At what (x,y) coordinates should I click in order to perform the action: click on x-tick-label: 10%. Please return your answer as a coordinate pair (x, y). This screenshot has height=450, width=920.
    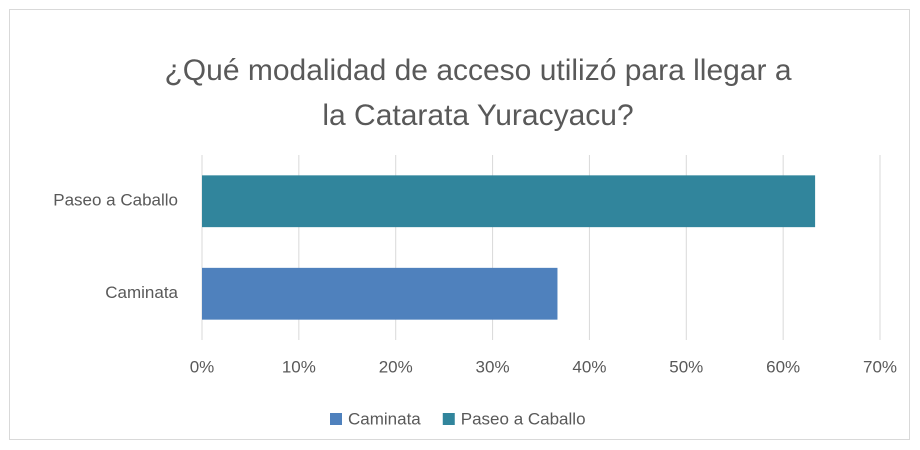
    Looking at the image, I should click on (299, 366).